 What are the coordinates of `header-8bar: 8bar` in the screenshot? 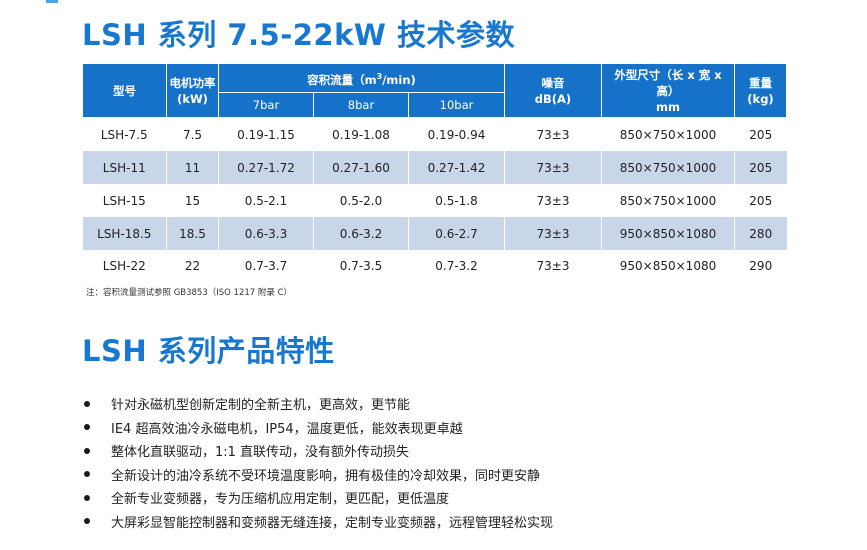 It's located at (361, 105).